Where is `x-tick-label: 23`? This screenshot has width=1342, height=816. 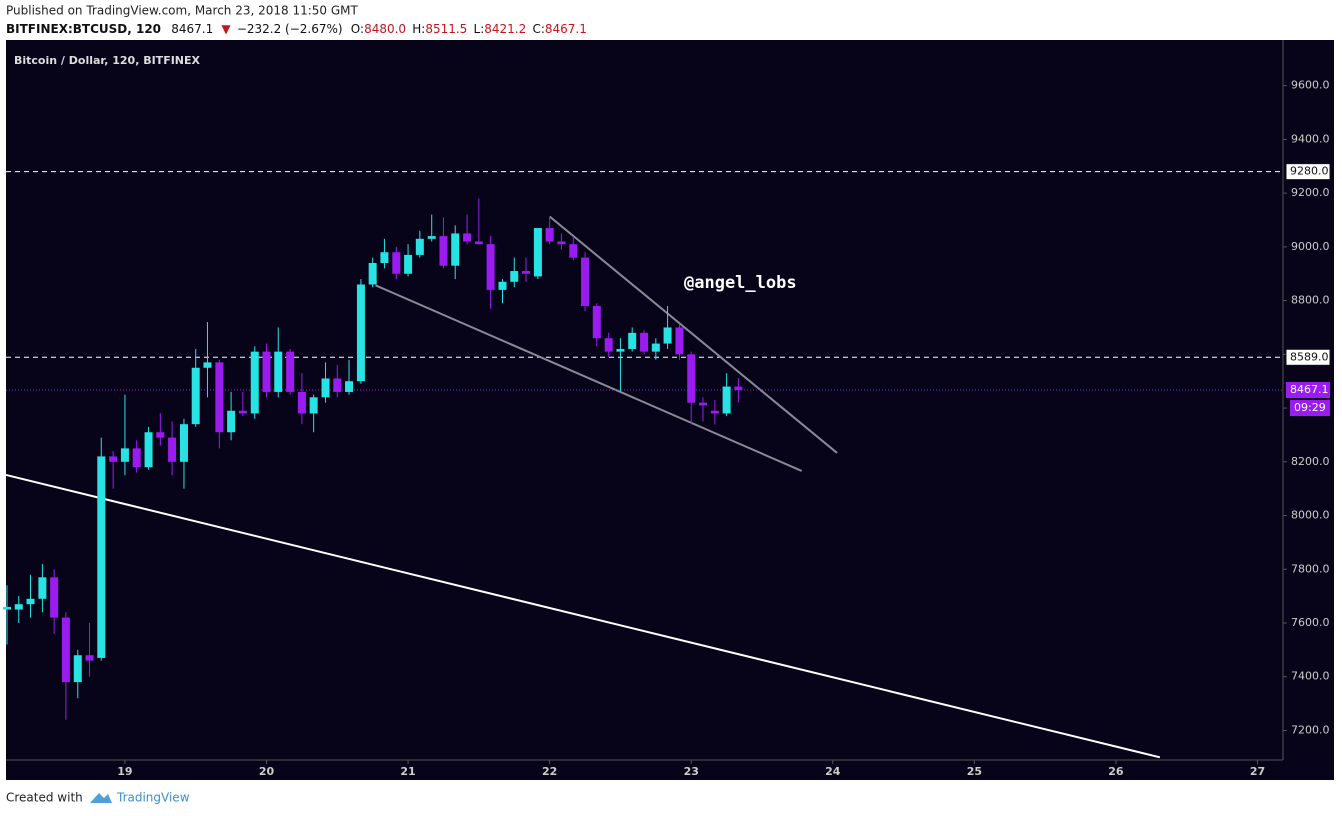 x-tick-label: 23 is located at coordinates (691, 771).